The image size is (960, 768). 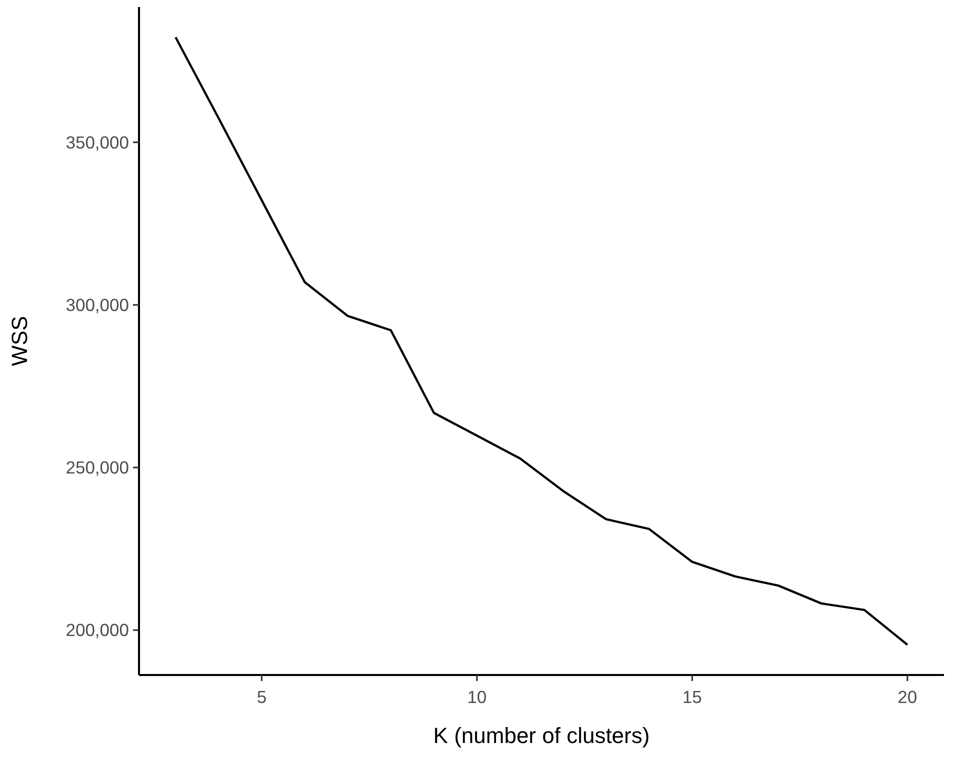 What do you see at coordinates (98, 305) in the screenshot?
I see `y-tick-label: 300,000` at bounding box center [98, 305].